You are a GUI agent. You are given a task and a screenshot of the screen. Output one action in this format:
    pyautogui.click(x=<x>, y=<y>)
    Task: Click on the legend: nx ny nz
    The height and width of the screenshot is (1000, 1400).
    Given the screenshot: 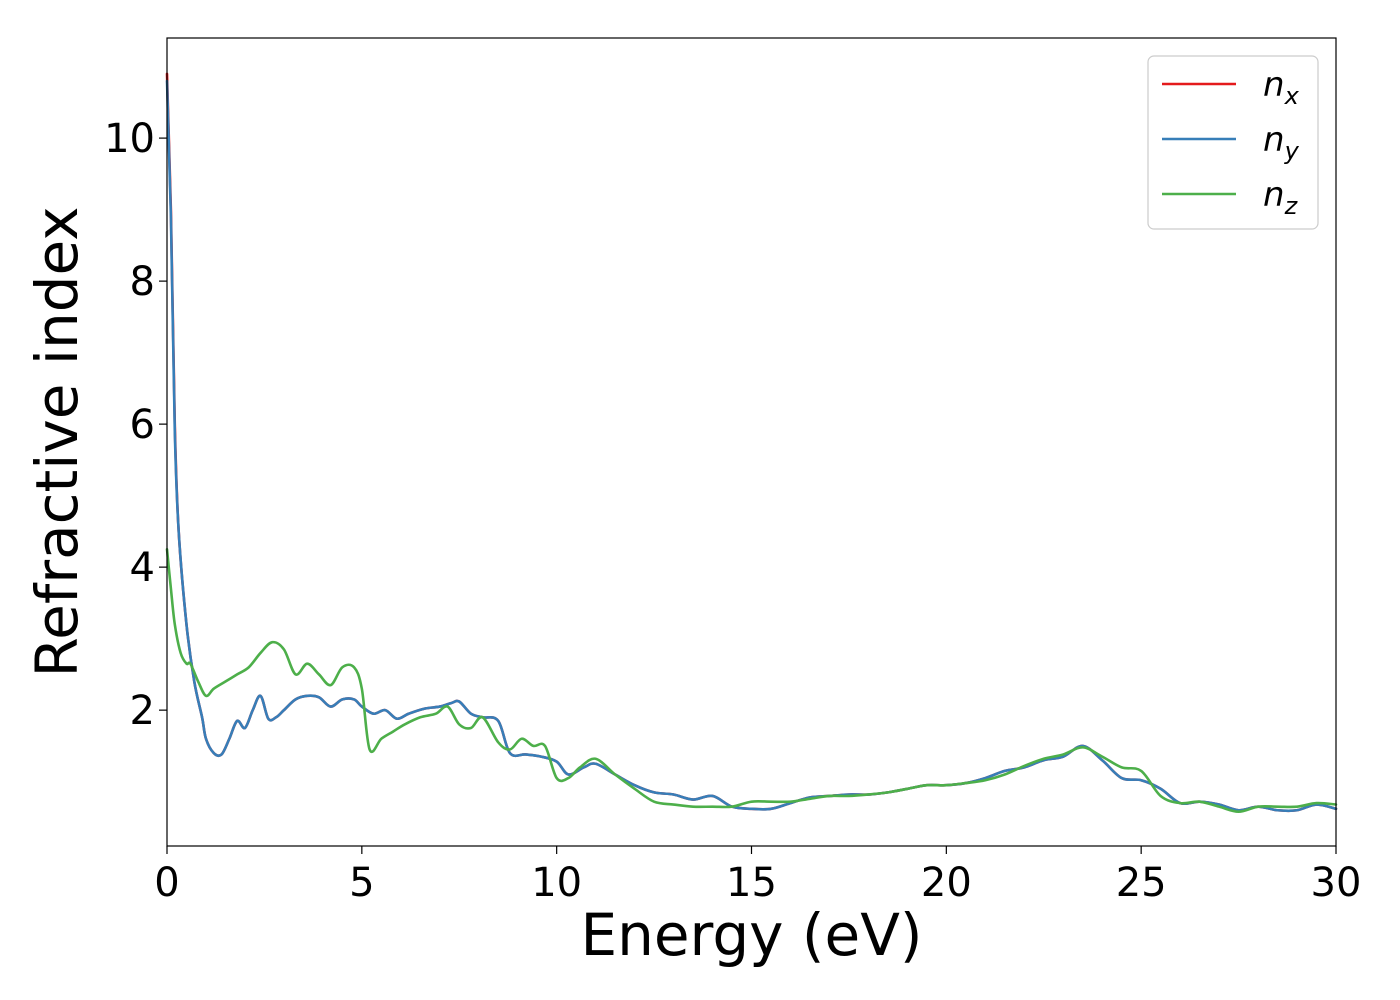 What is the action you would take?
    pyautogui.click(x=1233, y=142)
    